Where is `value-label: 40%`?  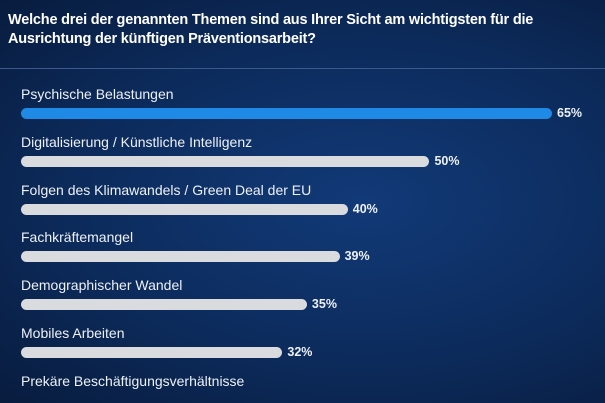
value-label: 40% is located at coordinates (365, 208).